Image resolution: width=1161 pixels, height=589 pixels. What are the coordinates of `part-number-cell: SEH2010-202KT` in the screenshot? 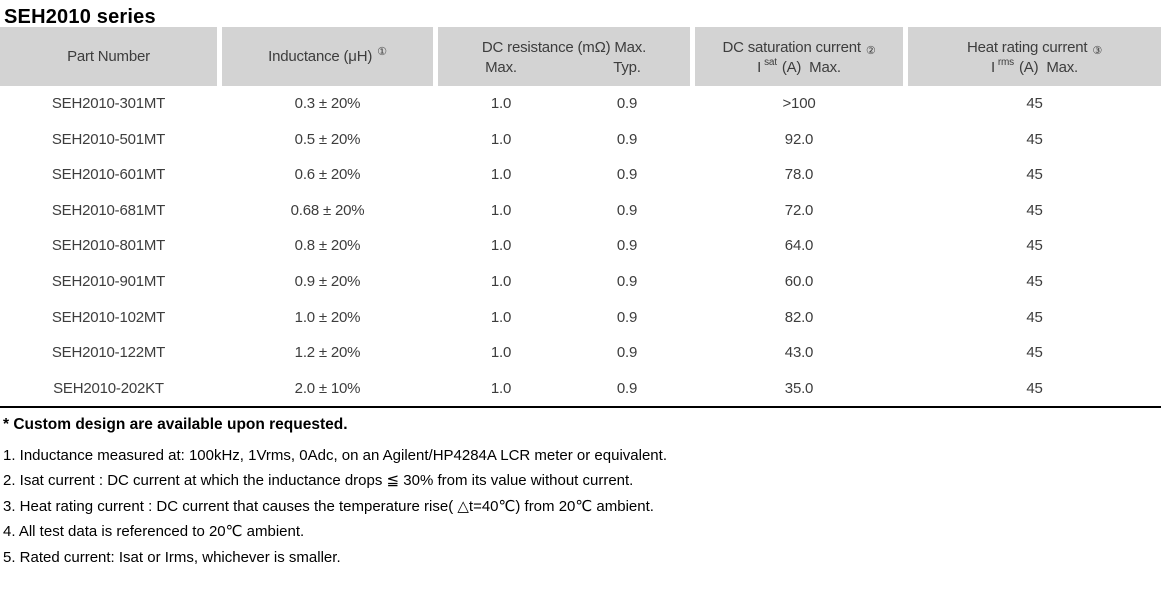 It's located at (108, 388).